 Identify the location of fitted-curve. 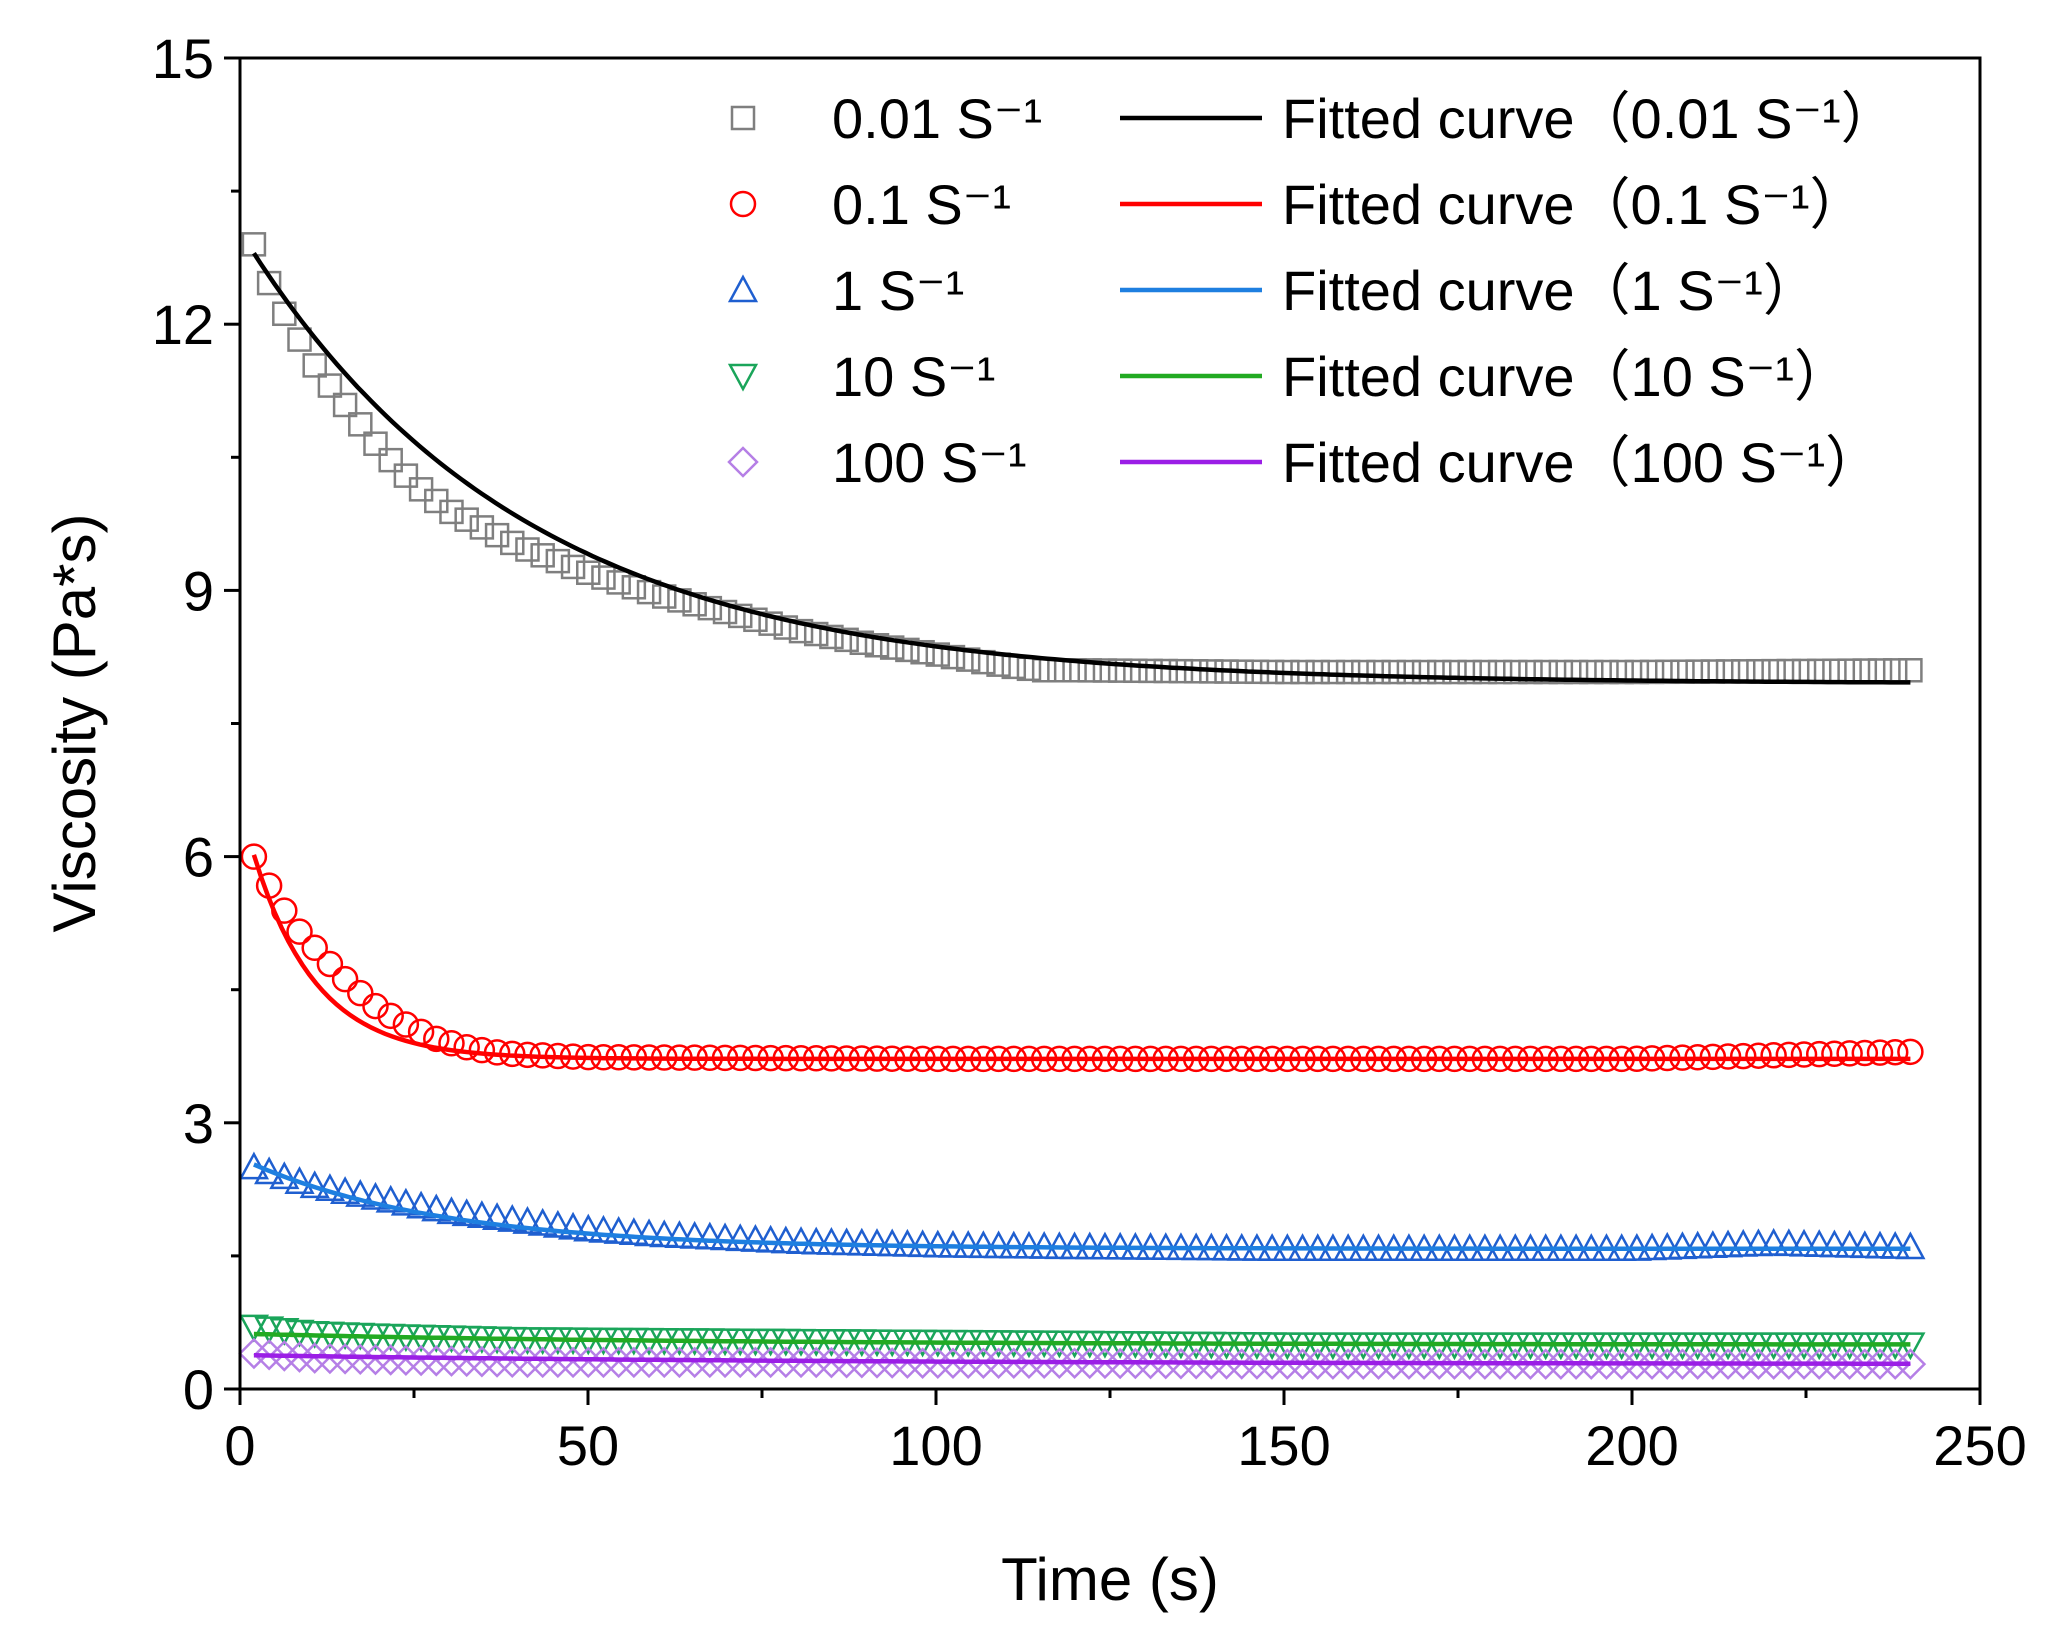
(1082, 1207).